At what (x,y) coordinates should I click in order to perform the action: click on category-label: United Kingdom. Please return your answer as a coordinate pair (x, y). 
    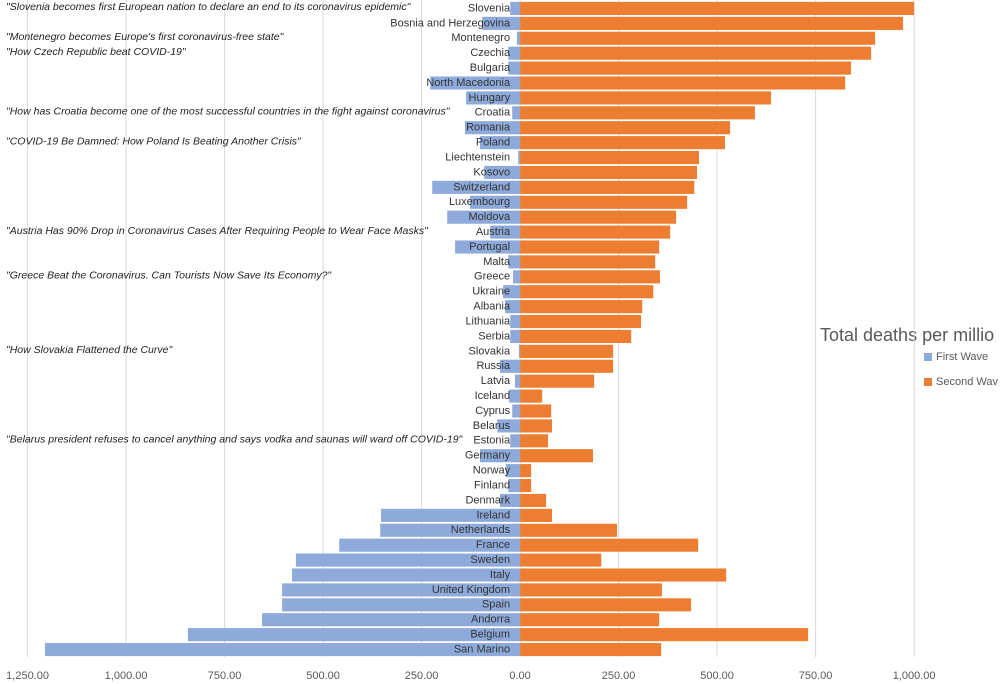
    Looking at the image, I should click on (471, 590).